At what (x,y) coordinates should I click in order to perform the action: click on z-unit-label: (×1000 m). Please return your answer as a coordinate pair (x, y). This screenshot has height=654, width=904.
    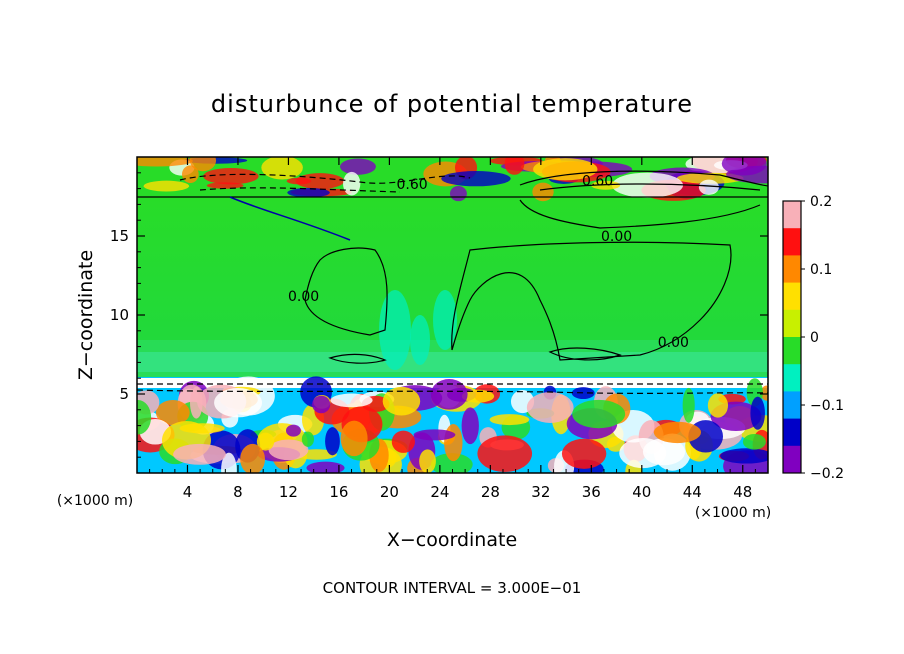
    Looking at the image, I should click on (95, 501).